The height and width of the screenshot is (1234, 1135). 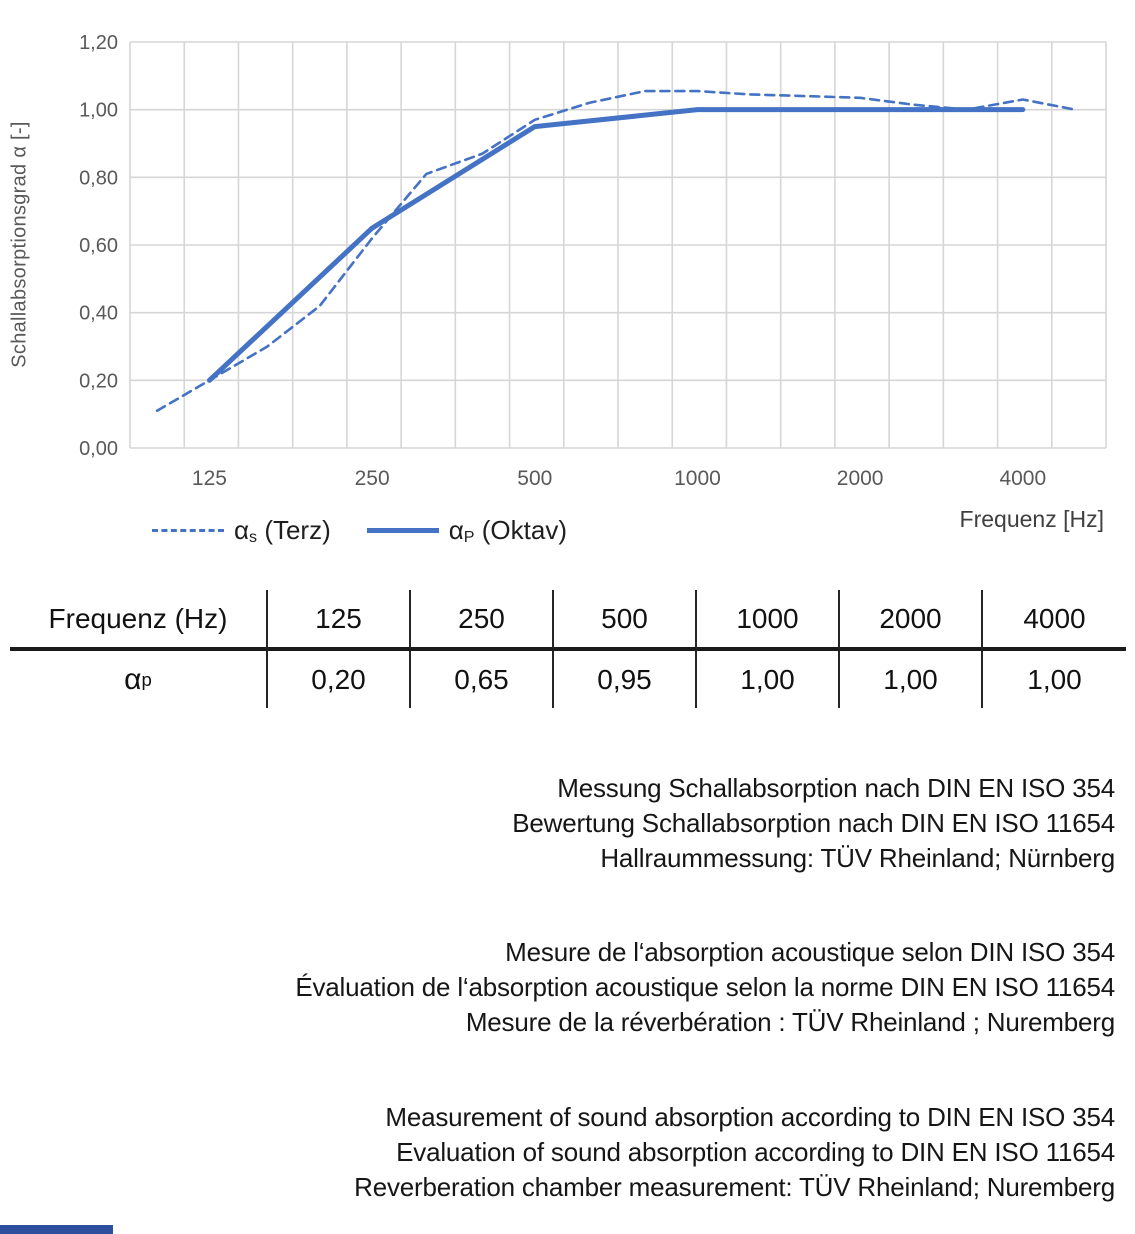 I want to click on y-tick-label: 0,40, so click(x=98, y=314).